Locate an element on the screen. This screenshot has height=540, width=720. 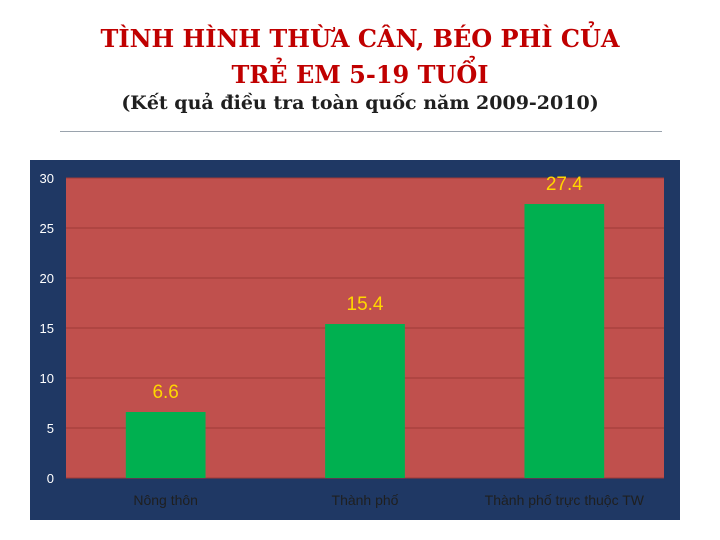
y-tick-label: 0 is located at coordinates (50, 478).